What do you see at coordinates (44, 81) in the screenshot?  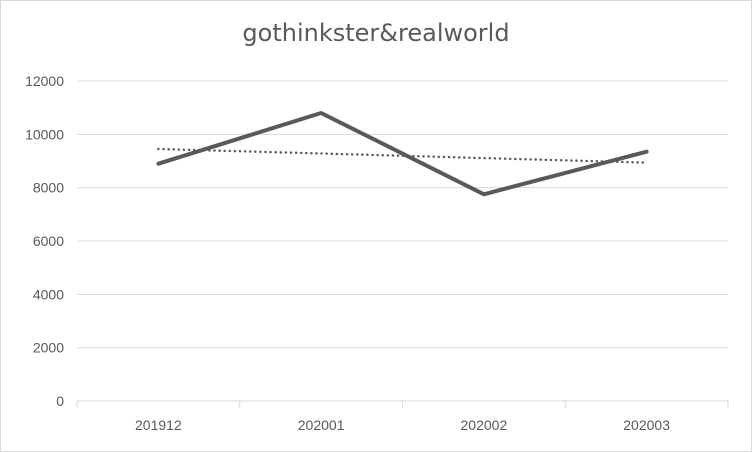 I see `y-tick-label: 12000` at bounding box center [44, 81].